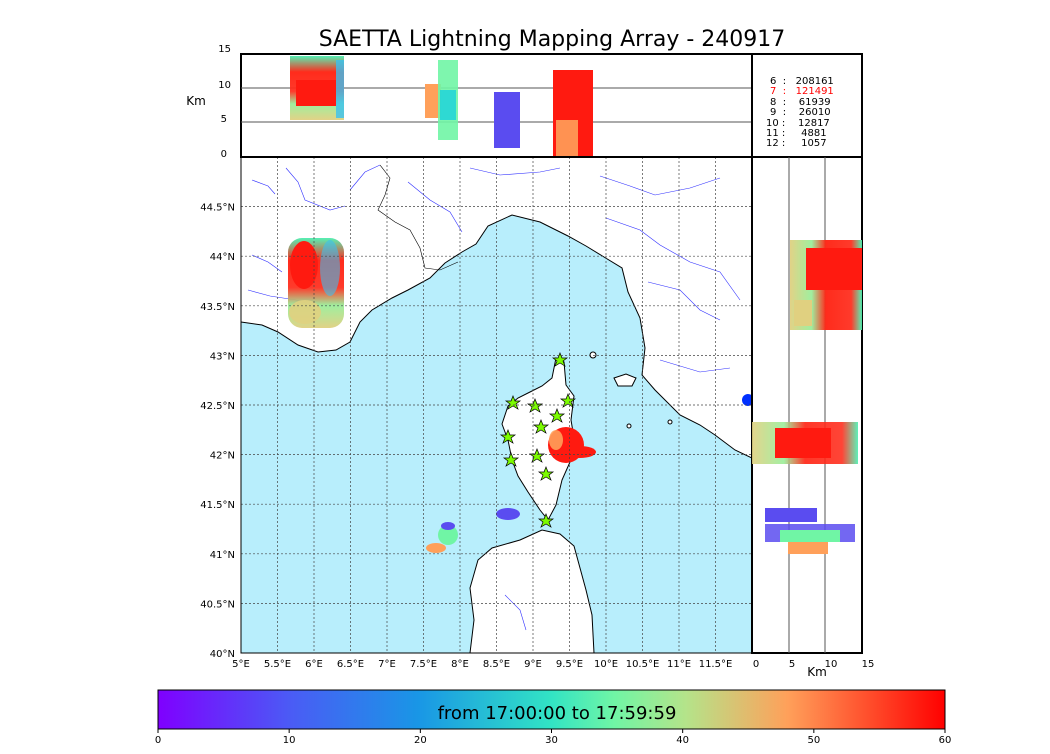  I want to click on latitude-label: 41°N, so click(222, 555).